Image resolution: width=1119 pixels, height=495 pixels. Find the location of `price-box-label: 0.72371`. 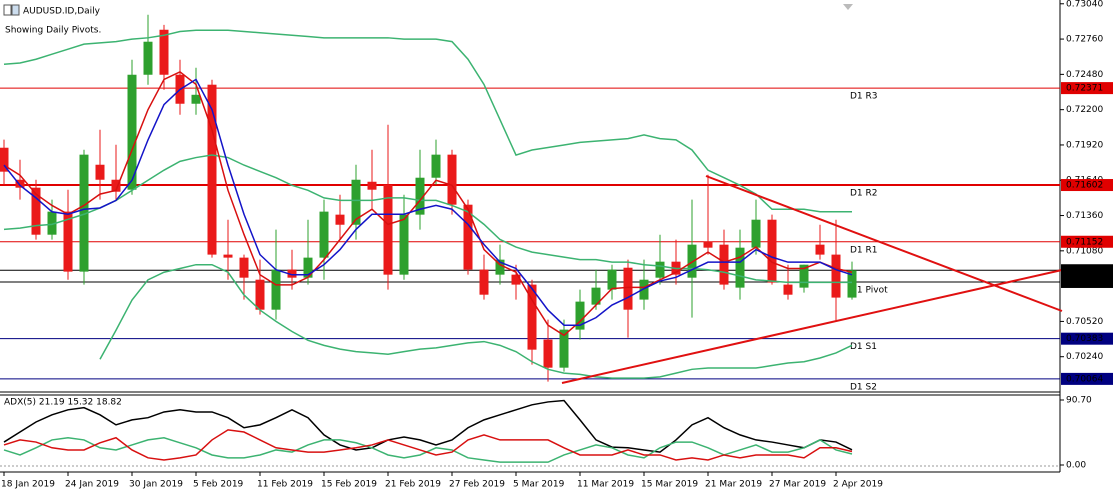

price-box-label: 0.72371 is located at coordinates (1084, 89).